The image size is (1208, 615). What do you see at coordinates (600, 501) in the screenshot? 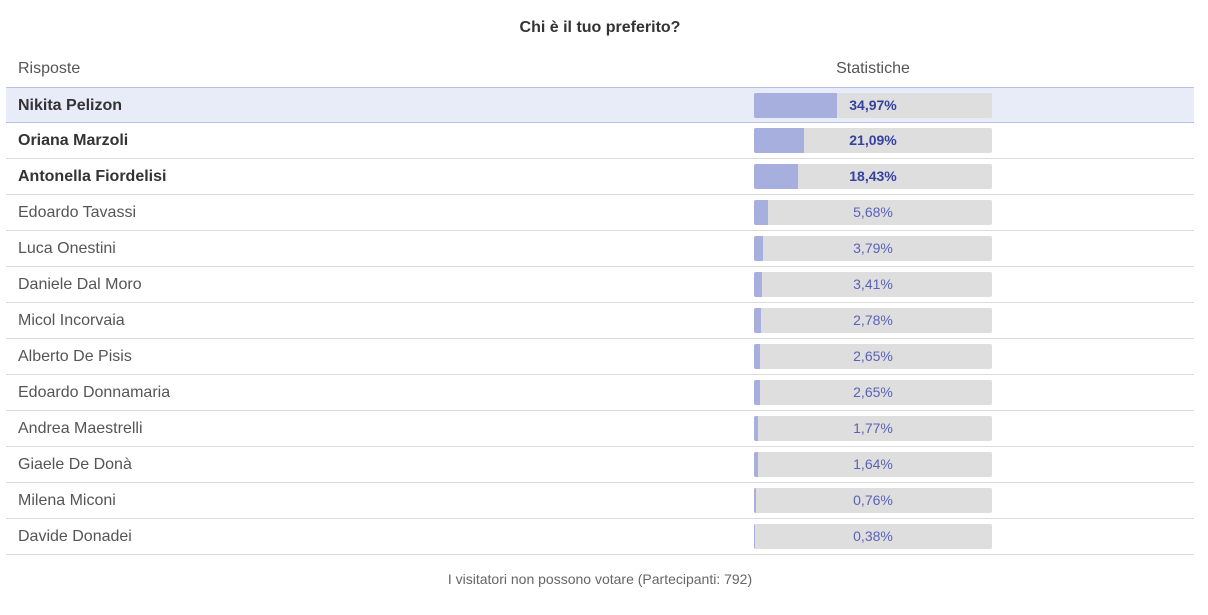
I see `list-item: Milena Miconi 0,76%` at bounding box center [600, 501].